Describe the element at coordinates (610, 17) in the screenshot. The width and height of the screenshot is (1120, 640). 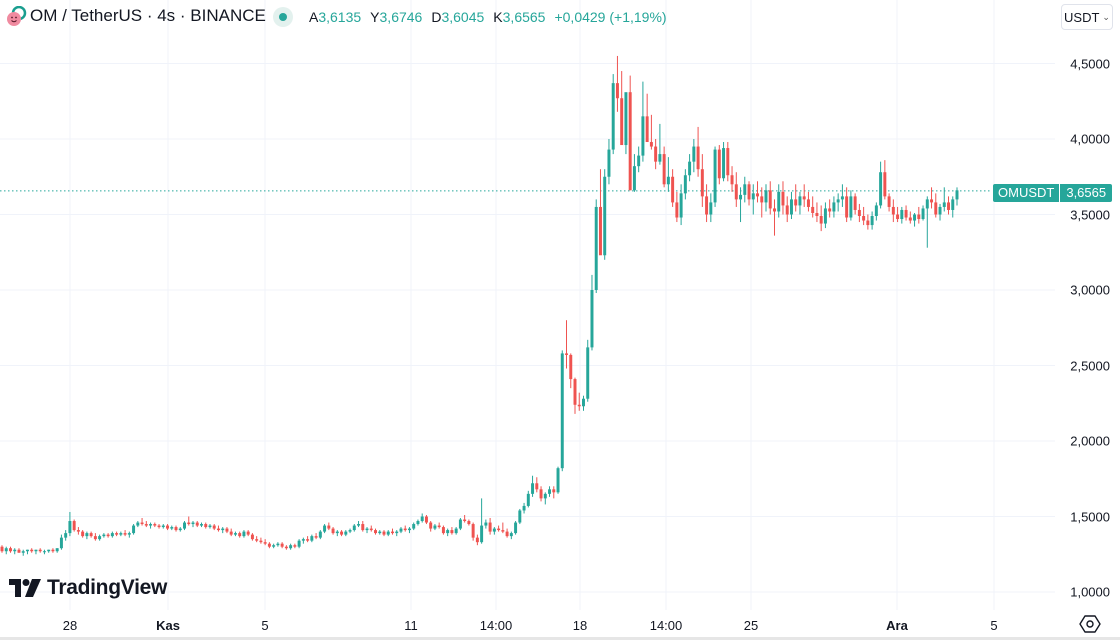
I see `ohlc-change: +0,0429 (+1,19%)` at that location.